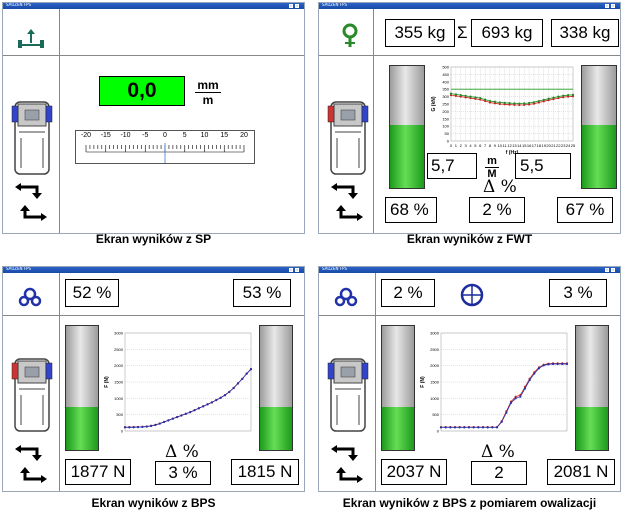  I want to click on x-tick-label: 7, so click(485, 145).